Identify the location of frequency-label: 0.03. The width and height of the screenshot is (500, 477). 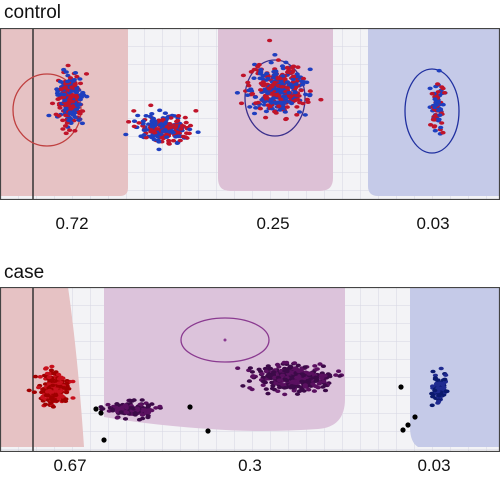
(434, 465).